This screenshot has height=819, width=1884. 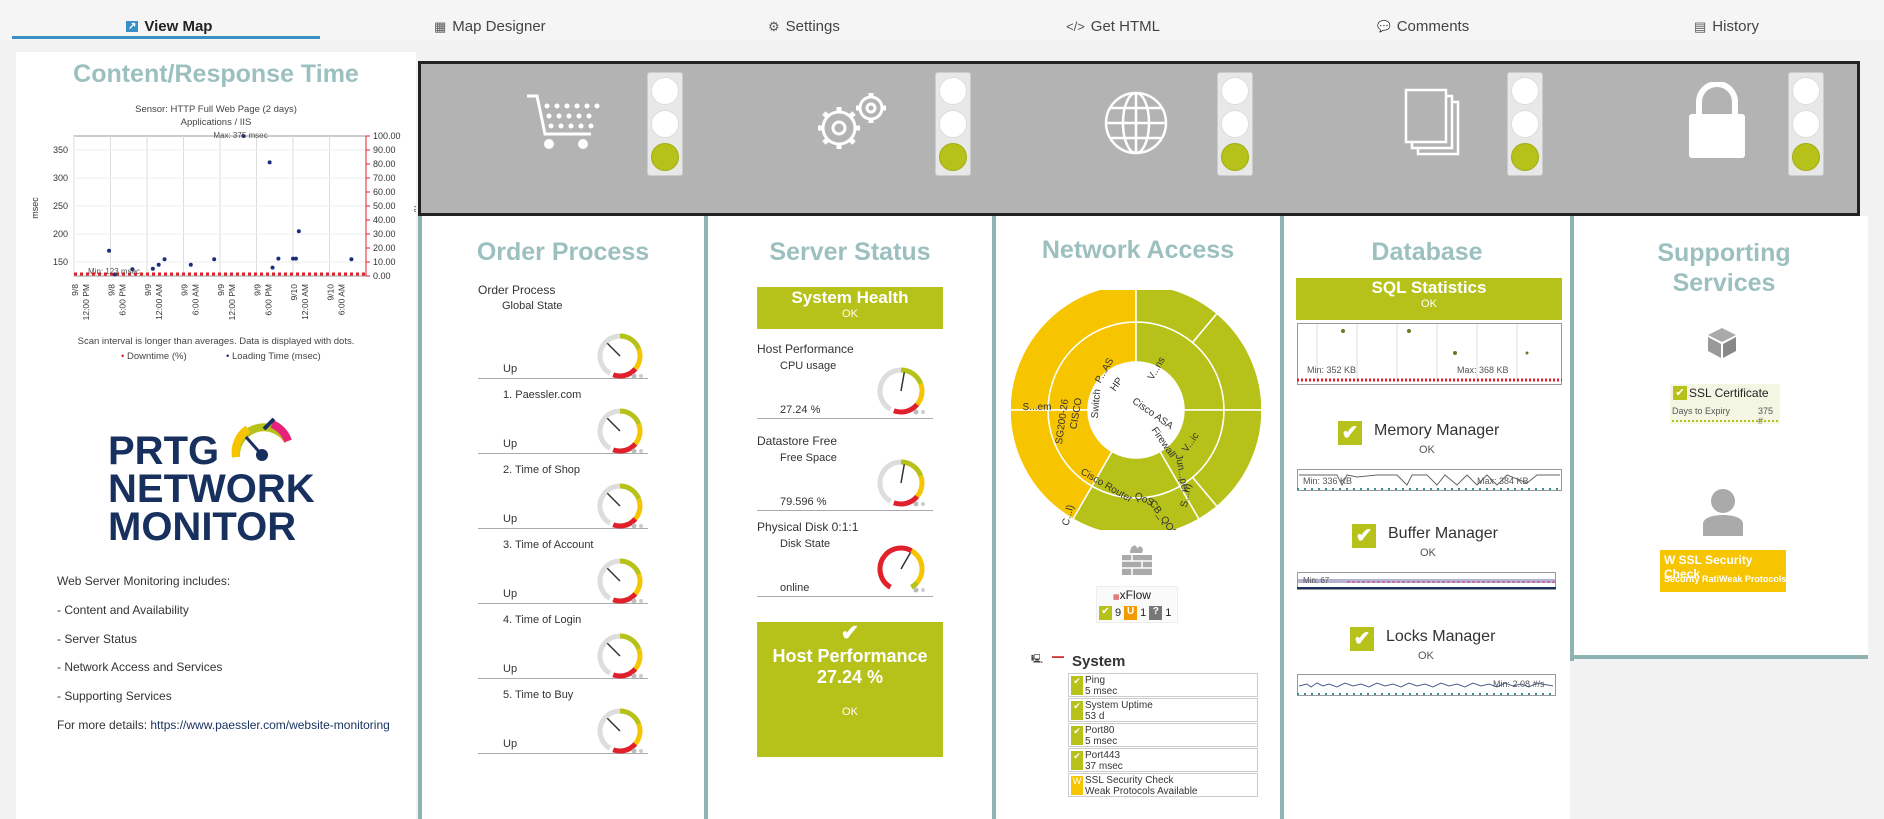 I want to click on logo-line-3: MONITOR, so click(x=202, y=527).